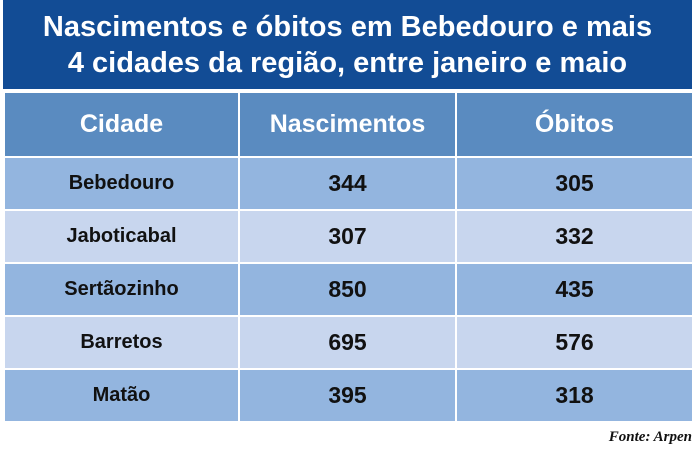 This screenshot has height=452, width=696. Describe the element at coordinates (121, 124) in the screenshot. I see `column-header: Cidade` at that location.